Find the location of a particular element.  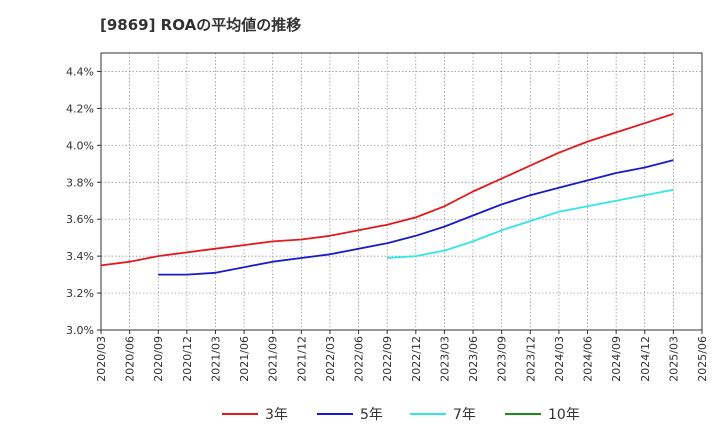

x-tick-label: 2022/06 is located at coordinates (359, 359).